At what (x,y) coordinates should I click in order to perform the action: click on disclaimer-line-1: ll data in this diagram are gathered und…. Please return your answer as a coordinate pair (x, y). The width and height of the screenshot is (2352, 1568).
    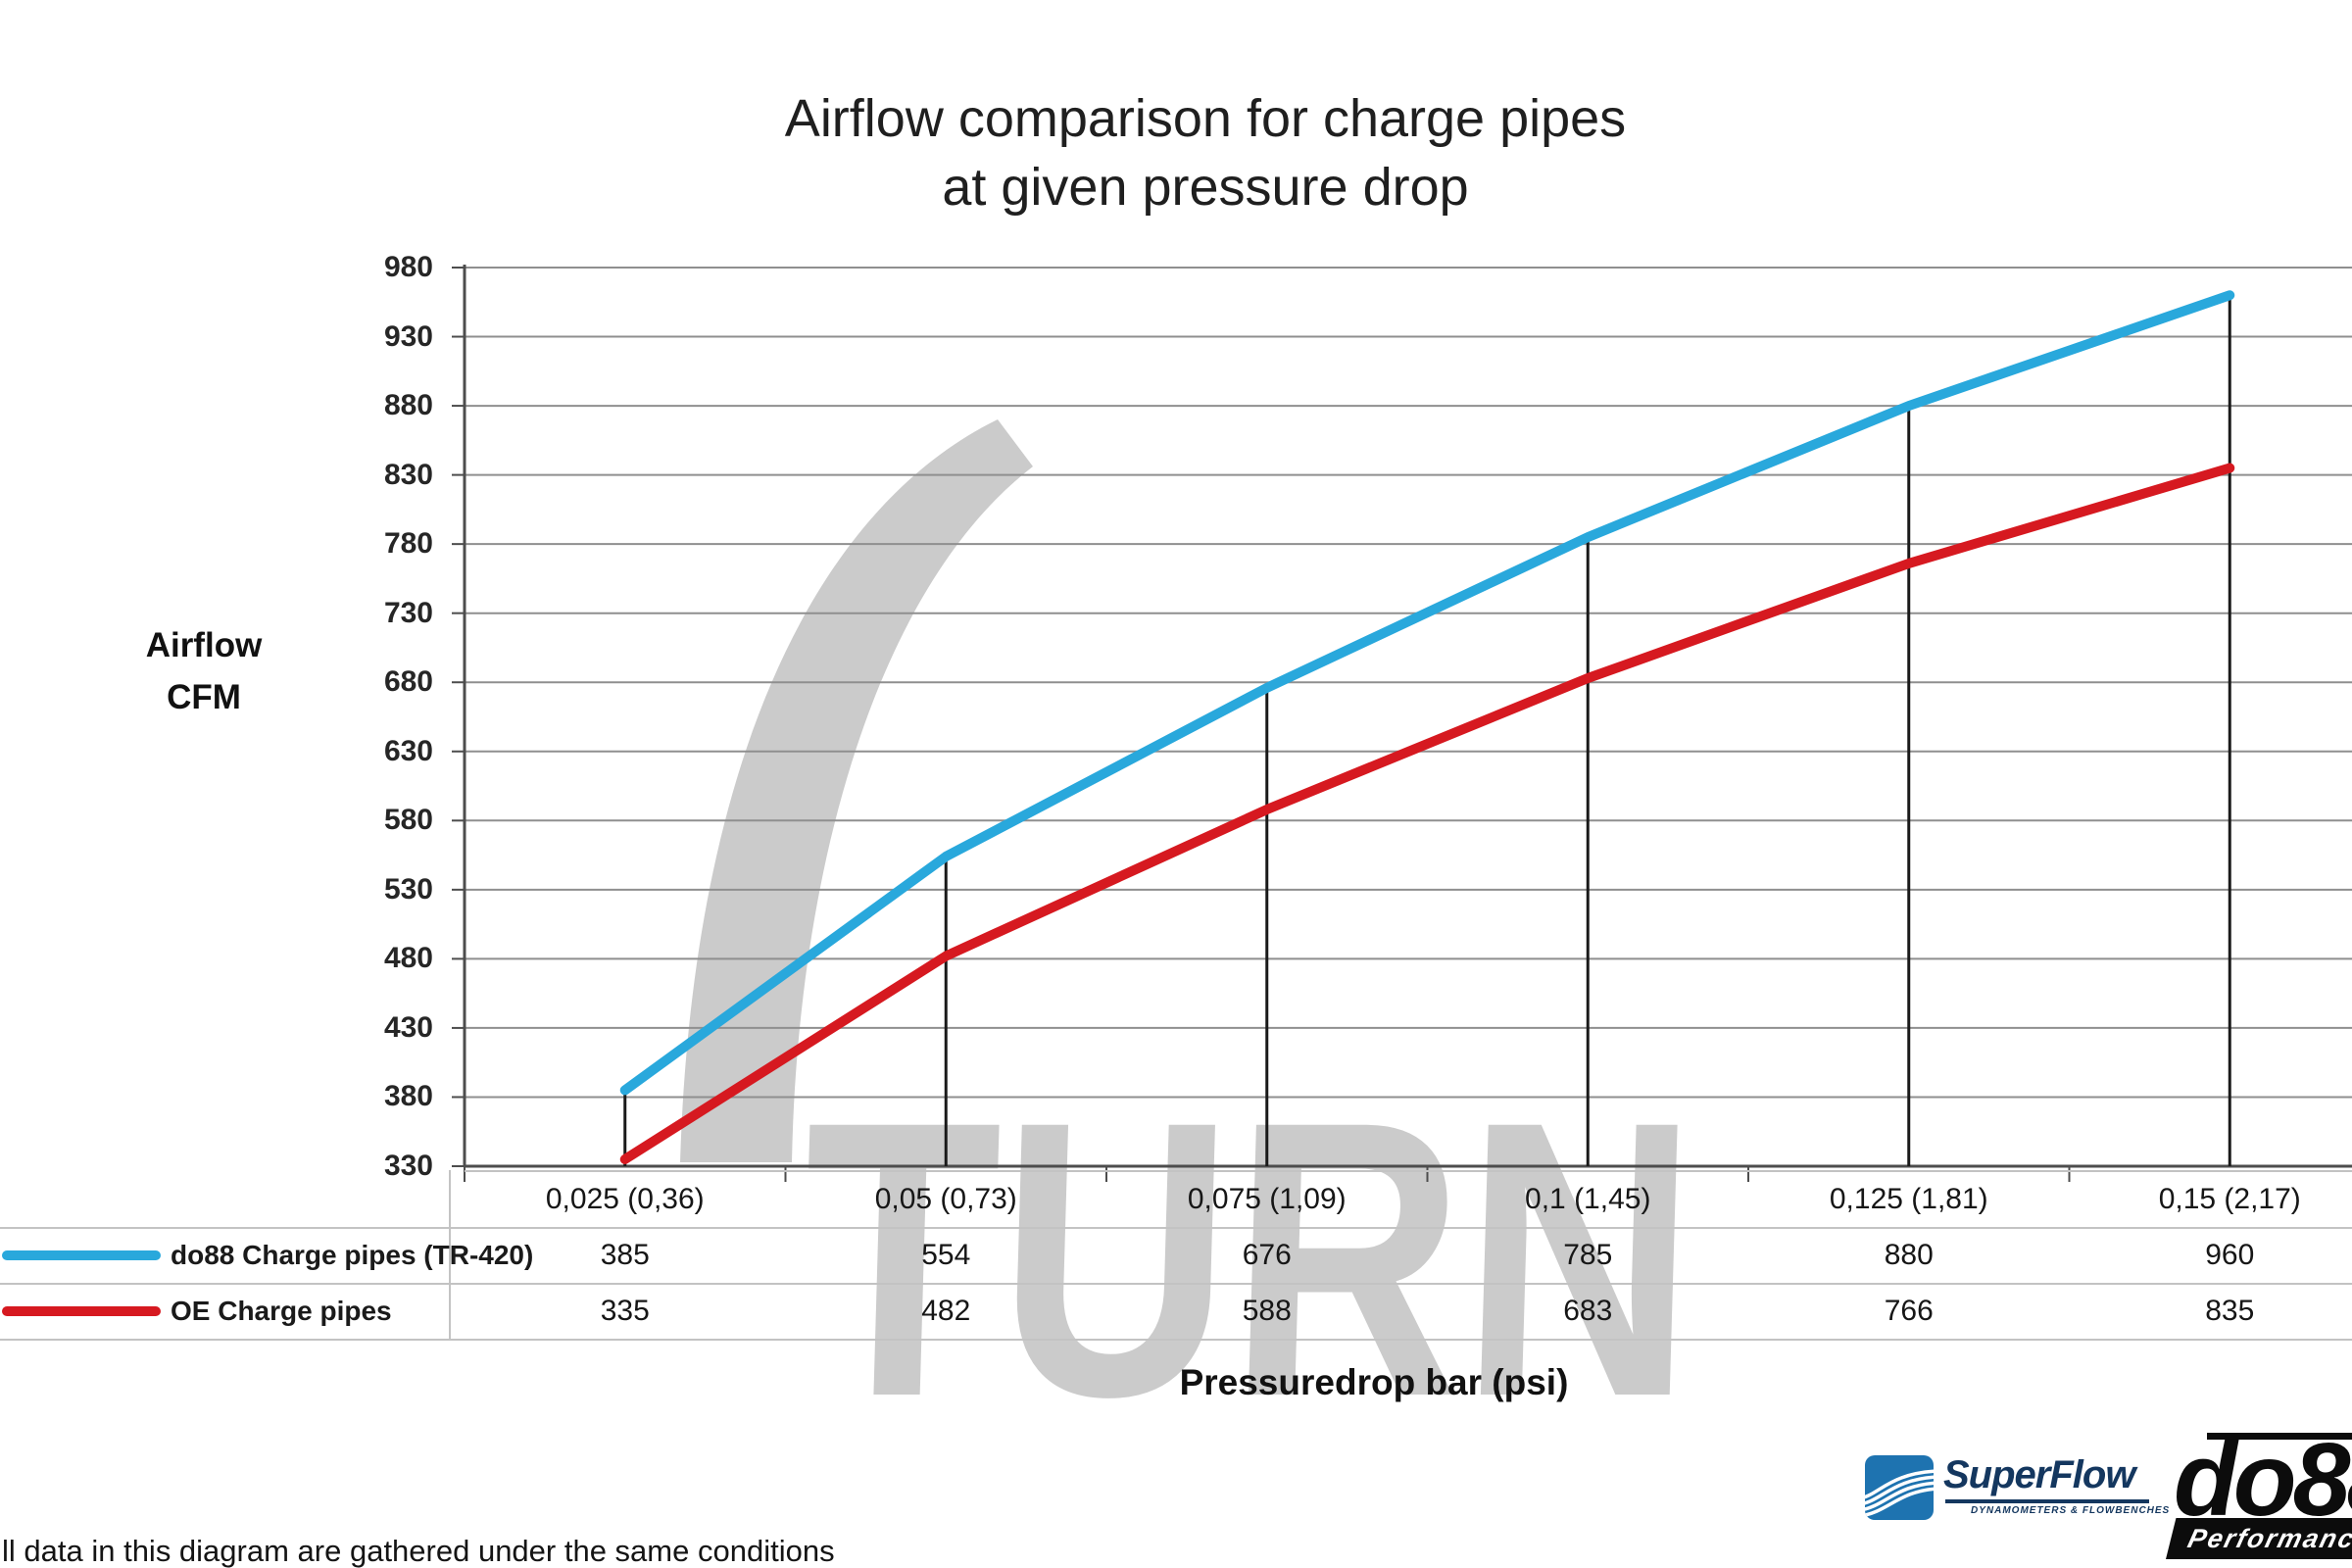
    Looking at the image, I should click on (418, 1551).